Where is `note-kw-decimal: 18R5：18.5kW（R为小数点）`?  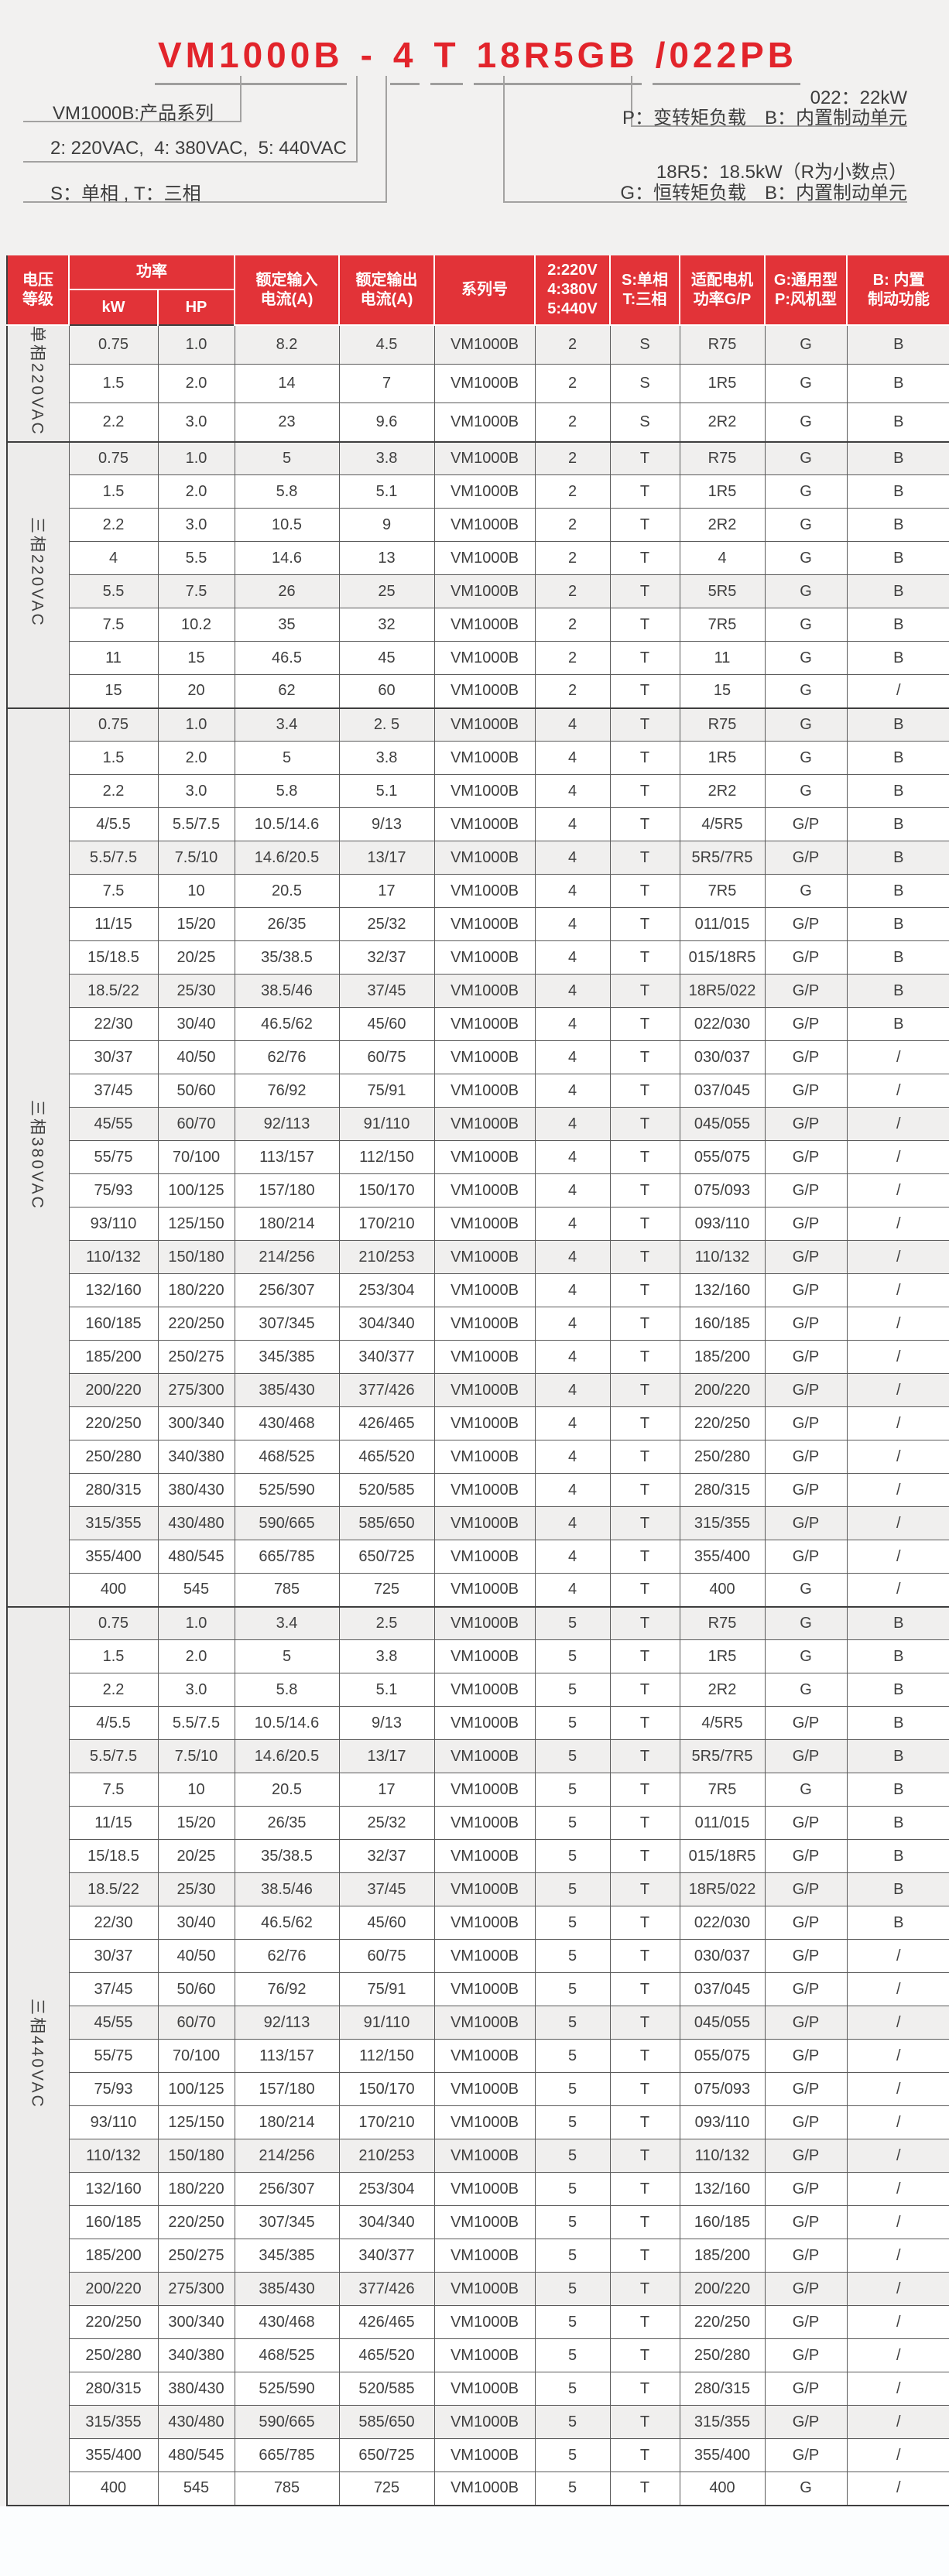
note-kw-decimal: 18R5：18.5kW（R为小数点） is located at coordinates (781, 172).